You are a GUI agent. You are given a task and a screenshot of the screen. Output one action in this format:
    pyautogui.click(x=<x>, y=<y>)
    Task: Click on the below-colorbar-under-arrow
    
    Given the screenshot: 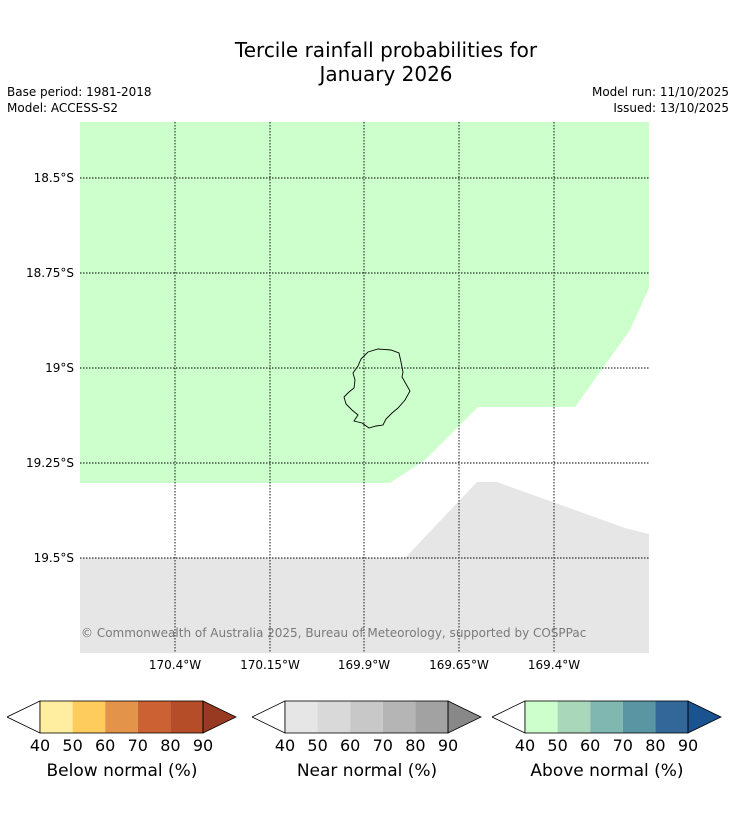 What is the action you would take?
    pyautogui.click(x=24, y=717)
    